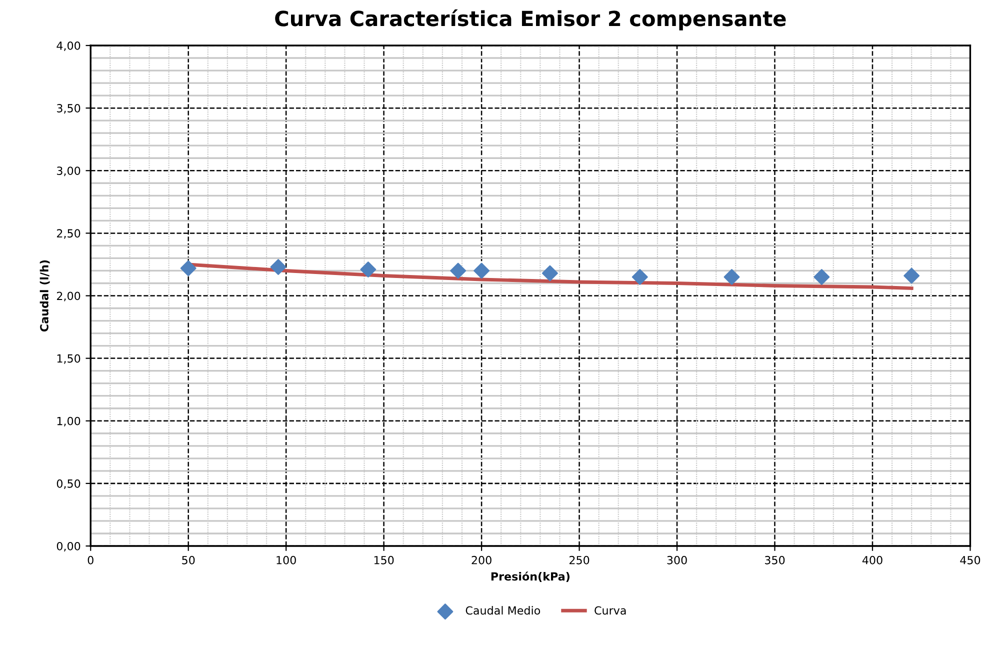 Image resolution: width=985 pixels, height=650 pixels. What do you see at coordinates (677, 560) in the screenshot?
I see `x-tick-label: 300` at bounding box center [677, 560].